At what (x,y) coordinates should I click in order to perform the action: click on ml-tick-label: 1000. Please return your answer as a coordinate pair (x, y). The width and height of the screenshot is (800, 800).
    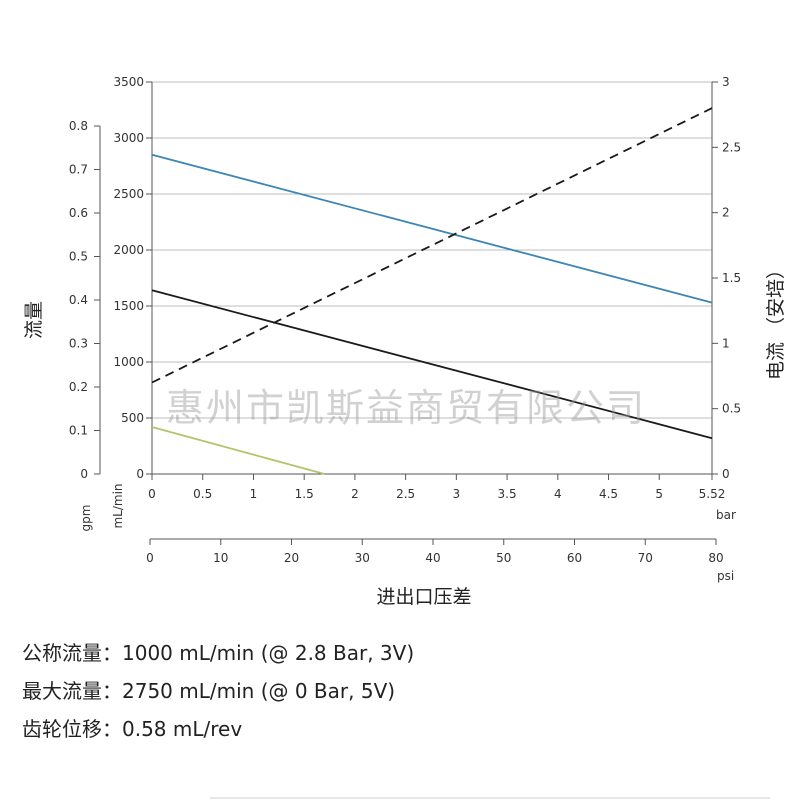
    Looking at the image, I should click on (128, 362).